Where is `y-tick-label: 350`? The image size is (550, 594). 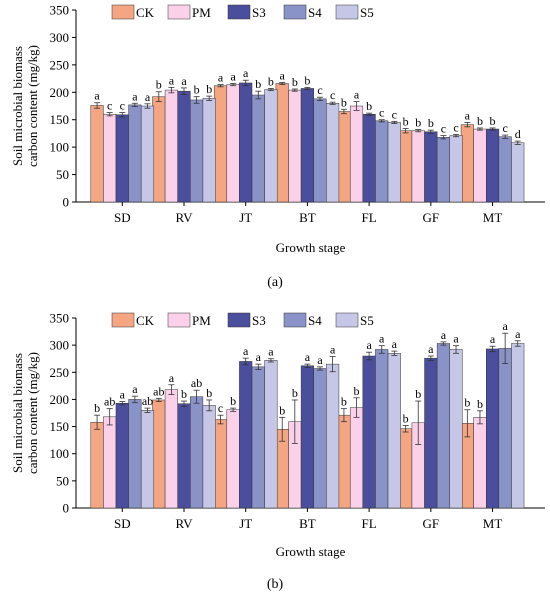
y-tick-label: 350 is located at coordinates (60, 318).